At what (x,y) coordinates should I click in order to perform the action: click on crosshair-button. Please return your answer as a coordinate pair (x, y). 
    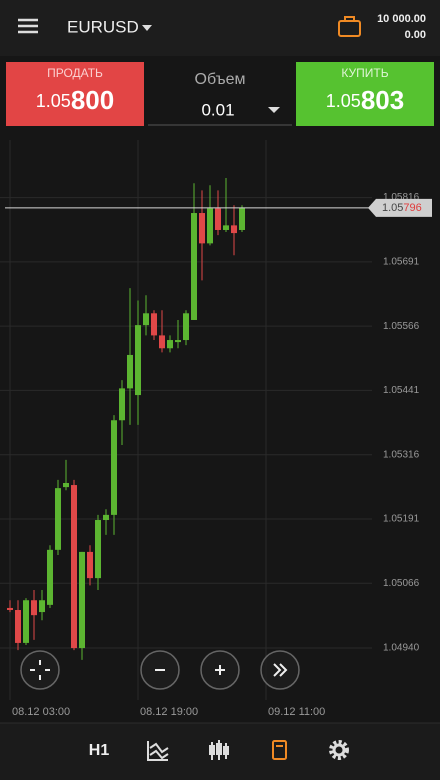
    Looking at the image, I should click on (40, 670).